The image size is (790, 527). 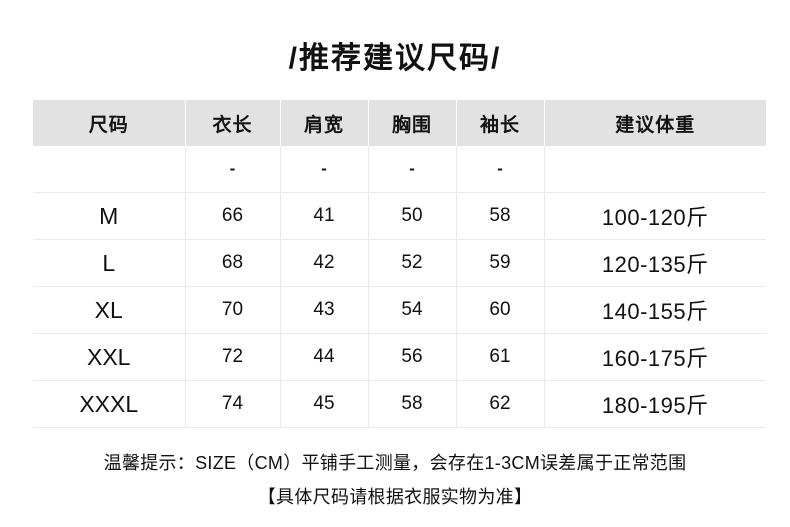 I want to click on table-row: XXXL 74 45 58 62 180-195斤, so click(x=399, y=404).